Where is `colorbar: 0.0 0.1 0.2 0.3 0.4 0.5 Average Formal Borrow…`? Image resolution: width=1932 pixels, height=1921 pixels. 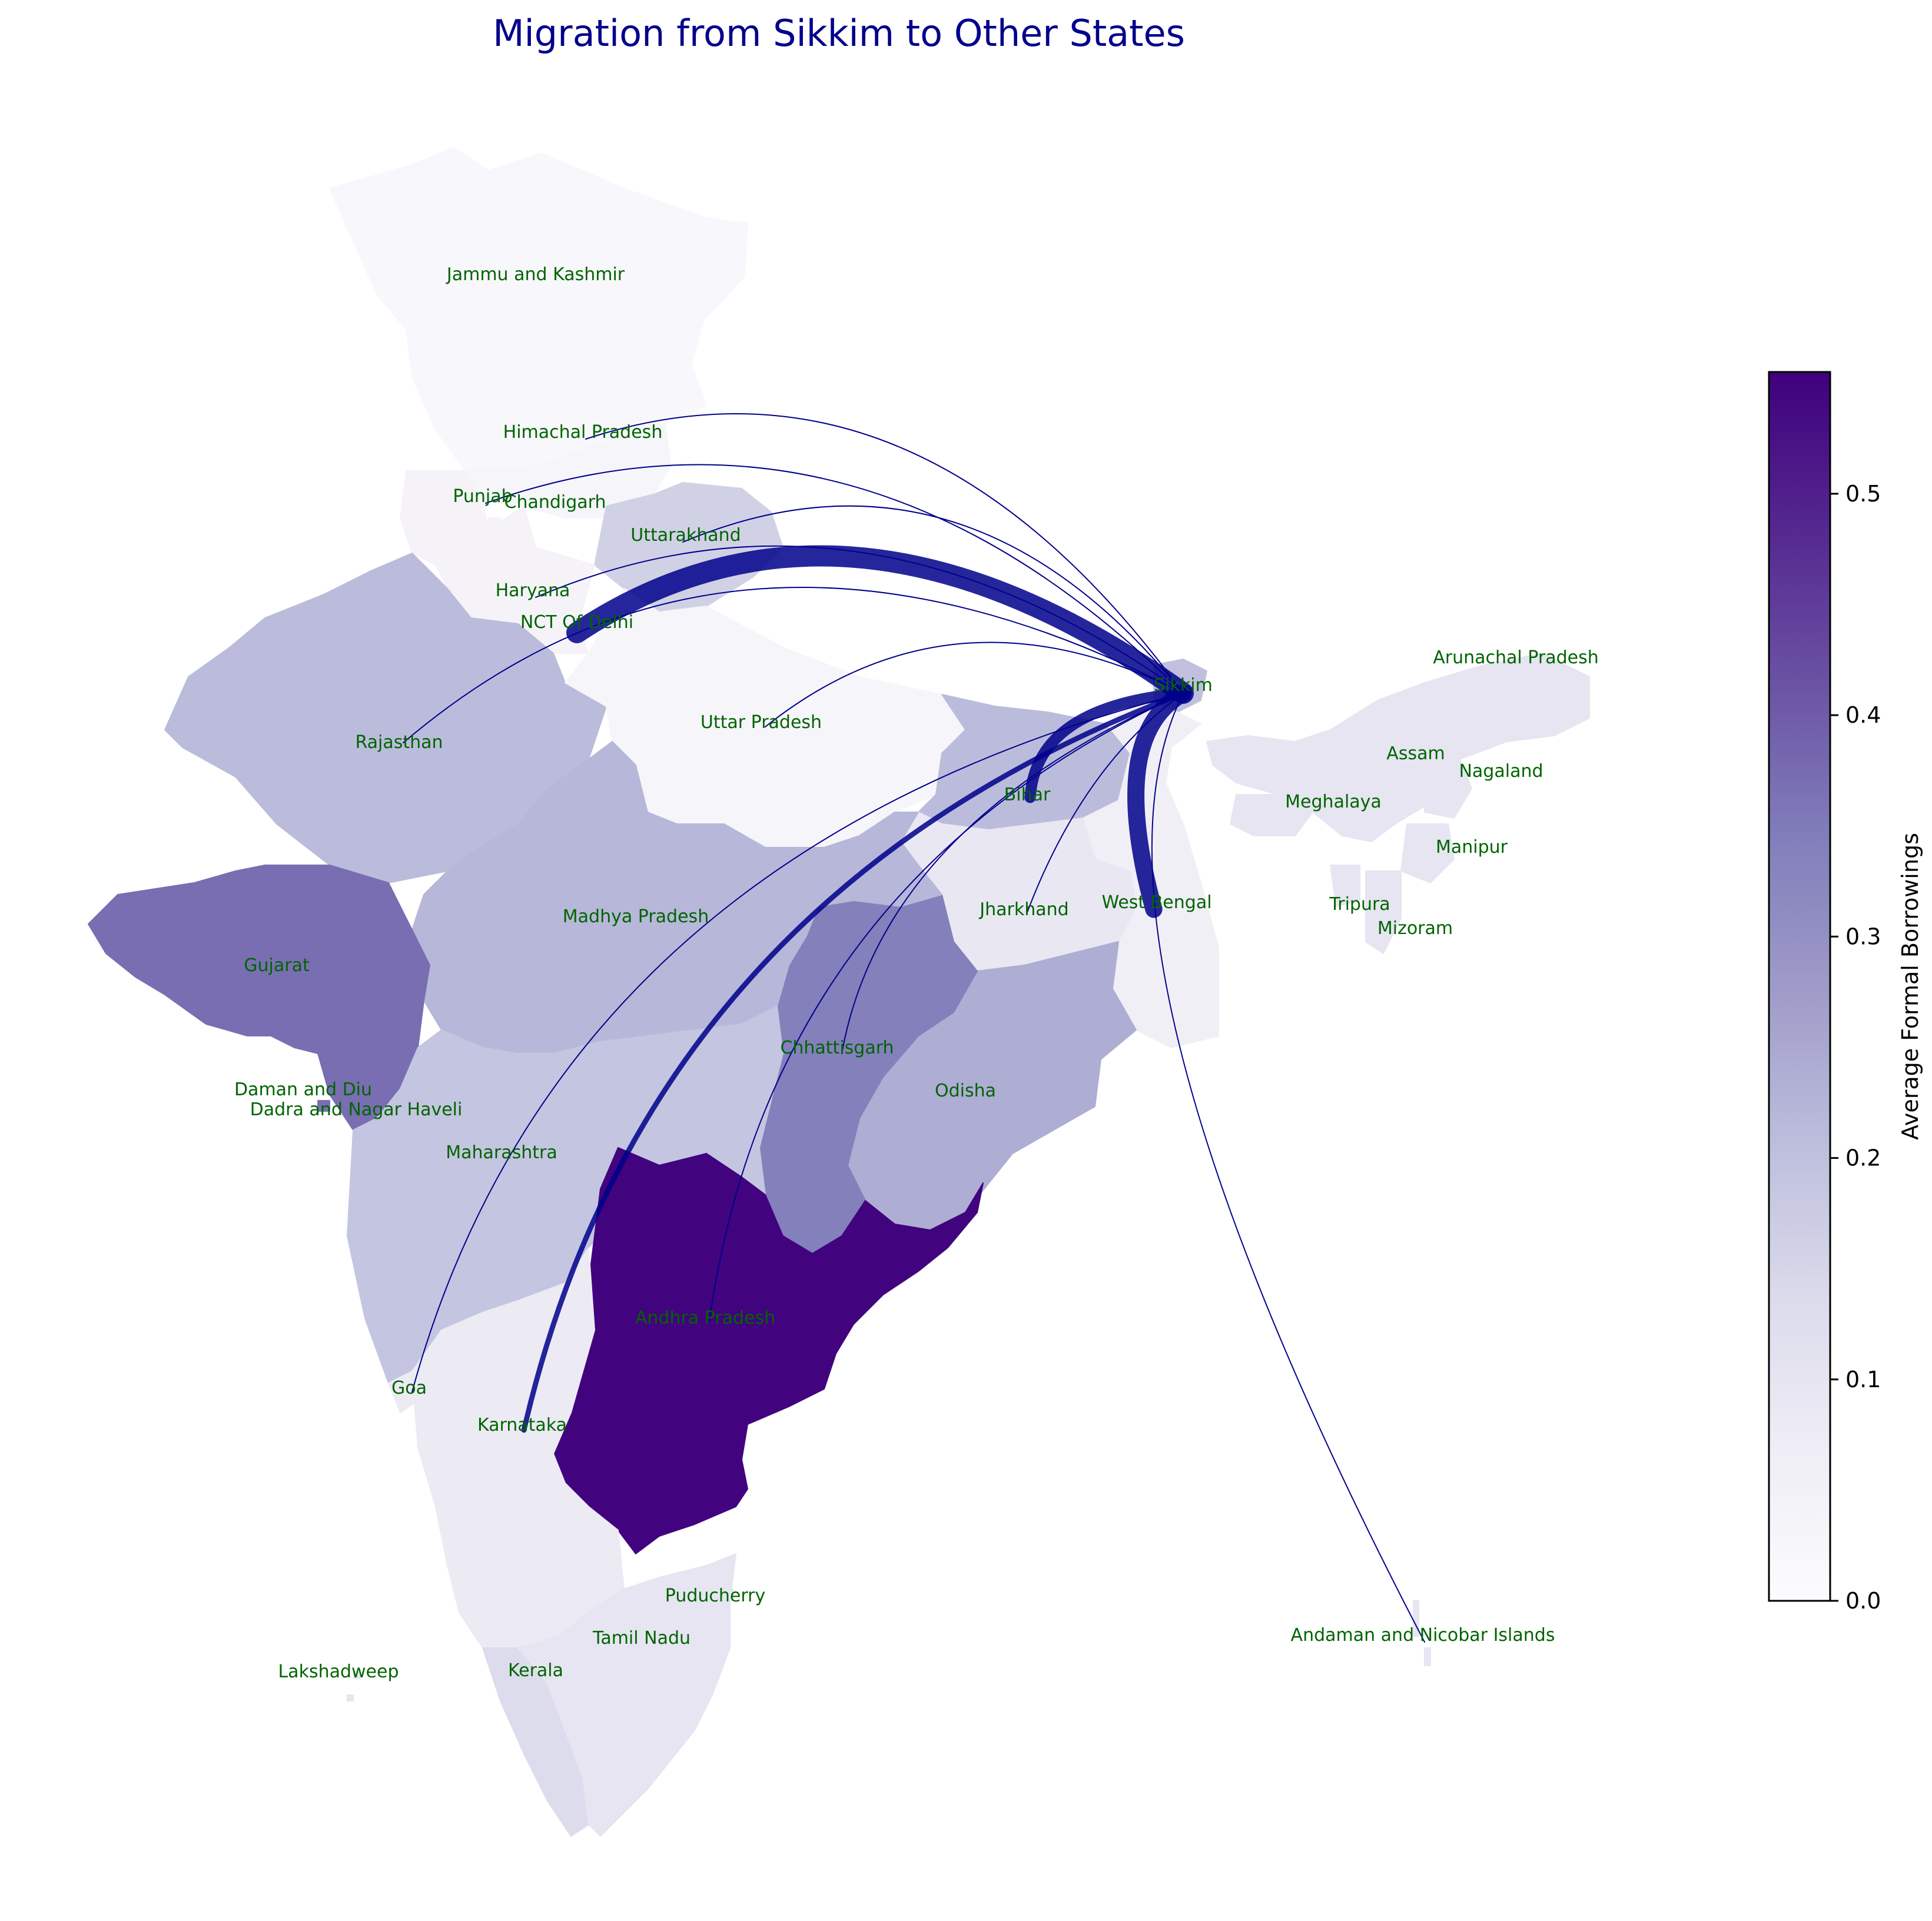
colorbar: 0.0 0.1 0.2 0.3 0.4 0.5 Average Formal Borrow… is located at coordinates (1845, 992).